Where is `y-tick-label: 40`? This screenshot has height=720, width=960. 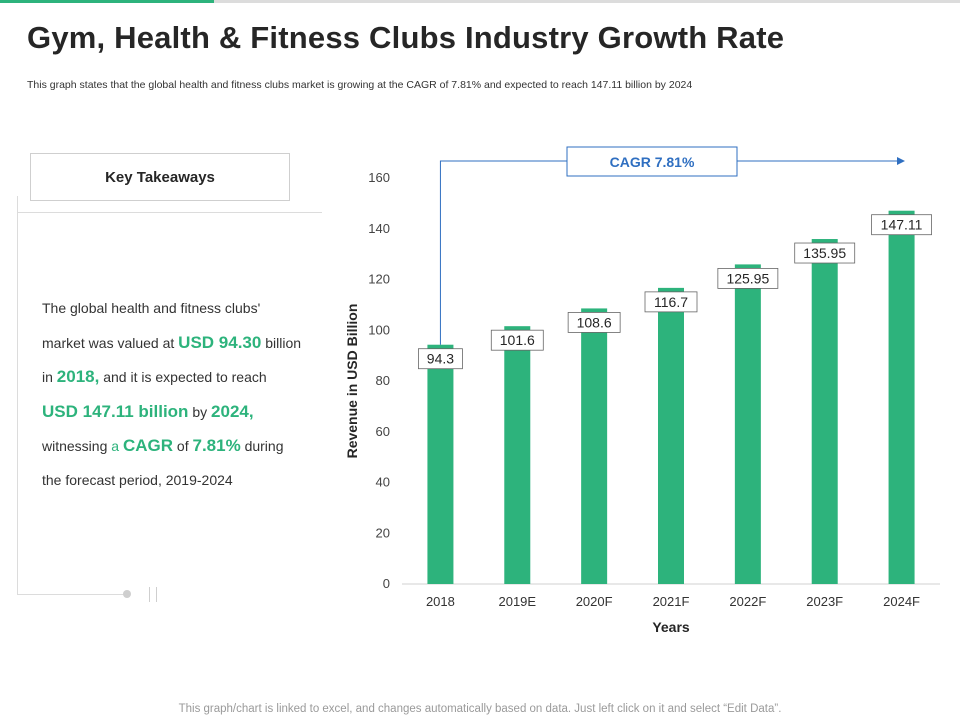
y-tick-label: 40 is located at coordinates (383, 482).